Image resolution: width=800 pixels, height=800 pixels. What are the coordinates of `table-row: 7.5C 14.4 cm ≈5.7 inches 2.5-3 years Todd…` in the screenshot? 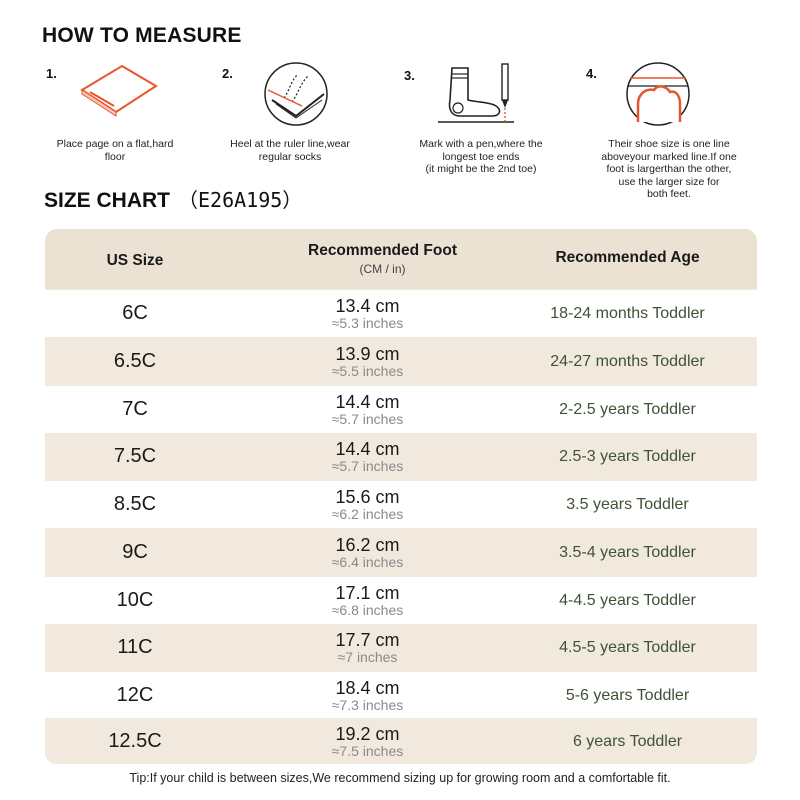 It's located at (401, 456).